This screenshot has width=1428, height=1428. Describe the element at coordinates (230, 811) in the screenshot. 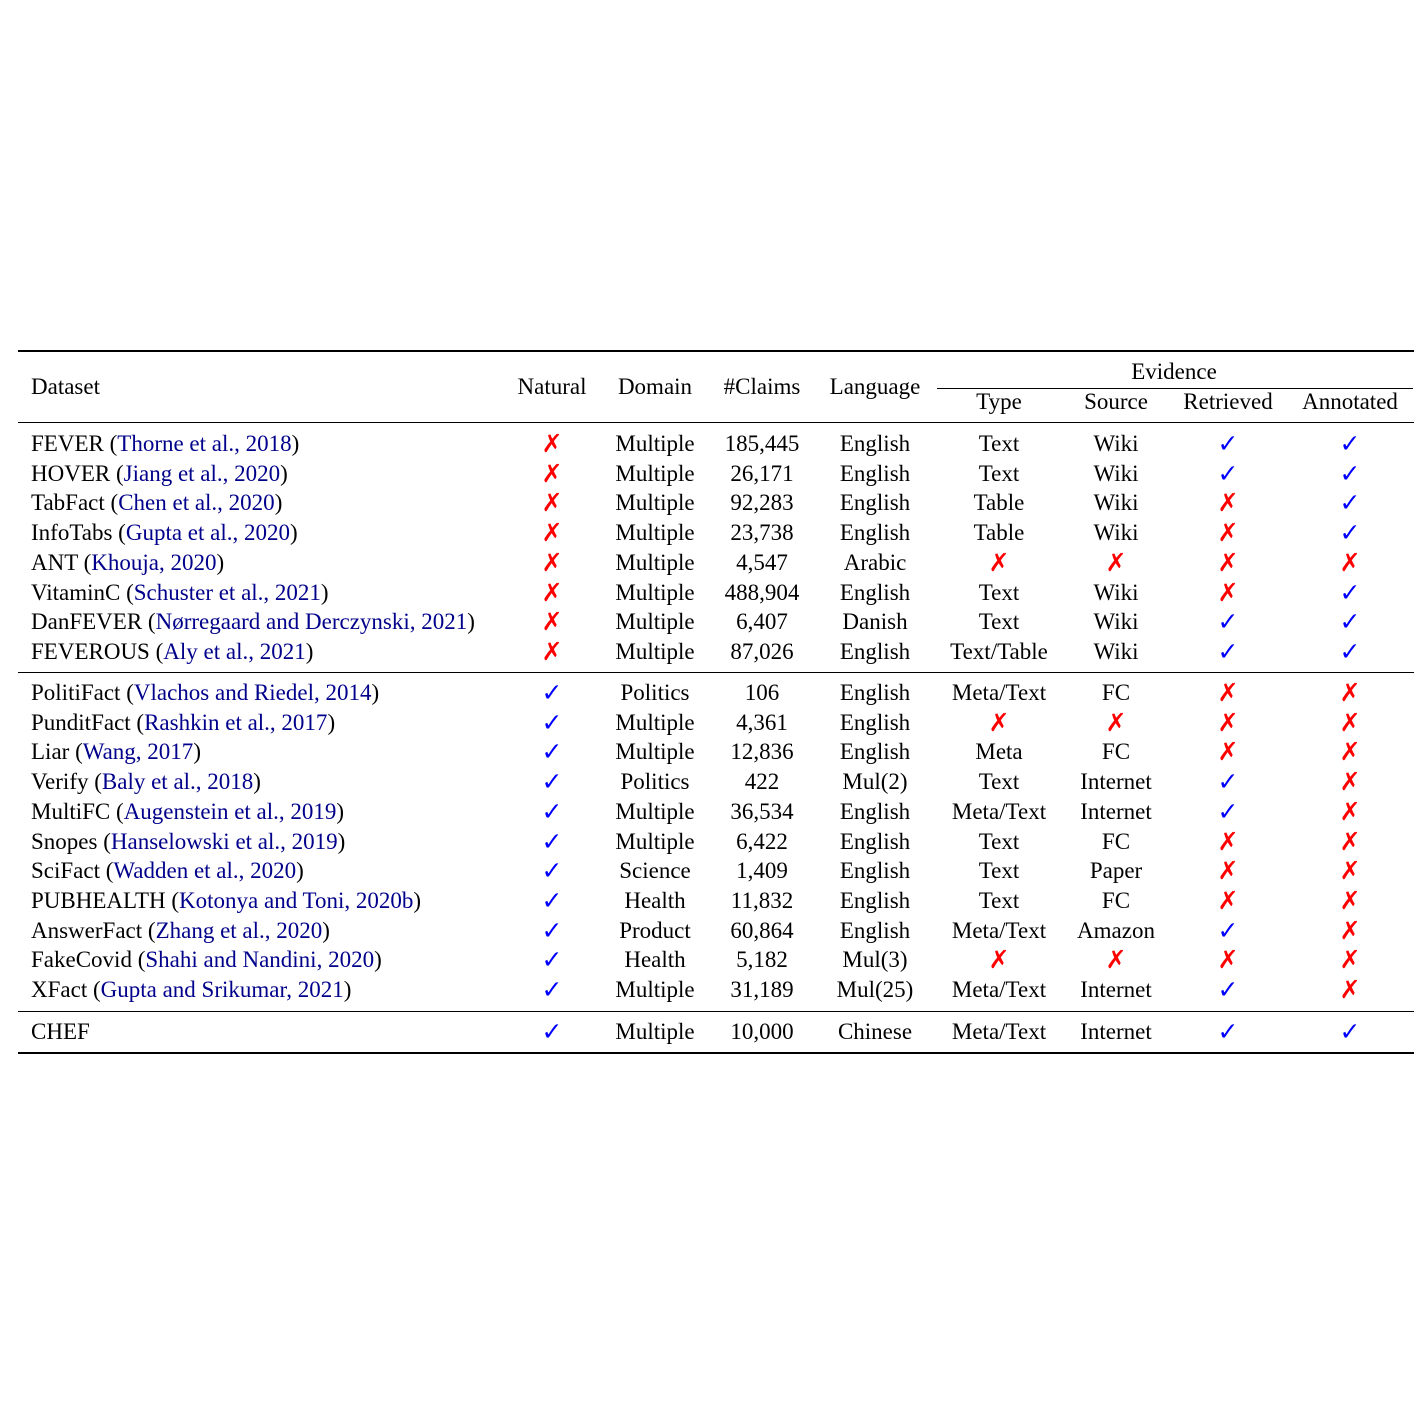

I see `citation-link: Augenstein et al., 2019` at that location.